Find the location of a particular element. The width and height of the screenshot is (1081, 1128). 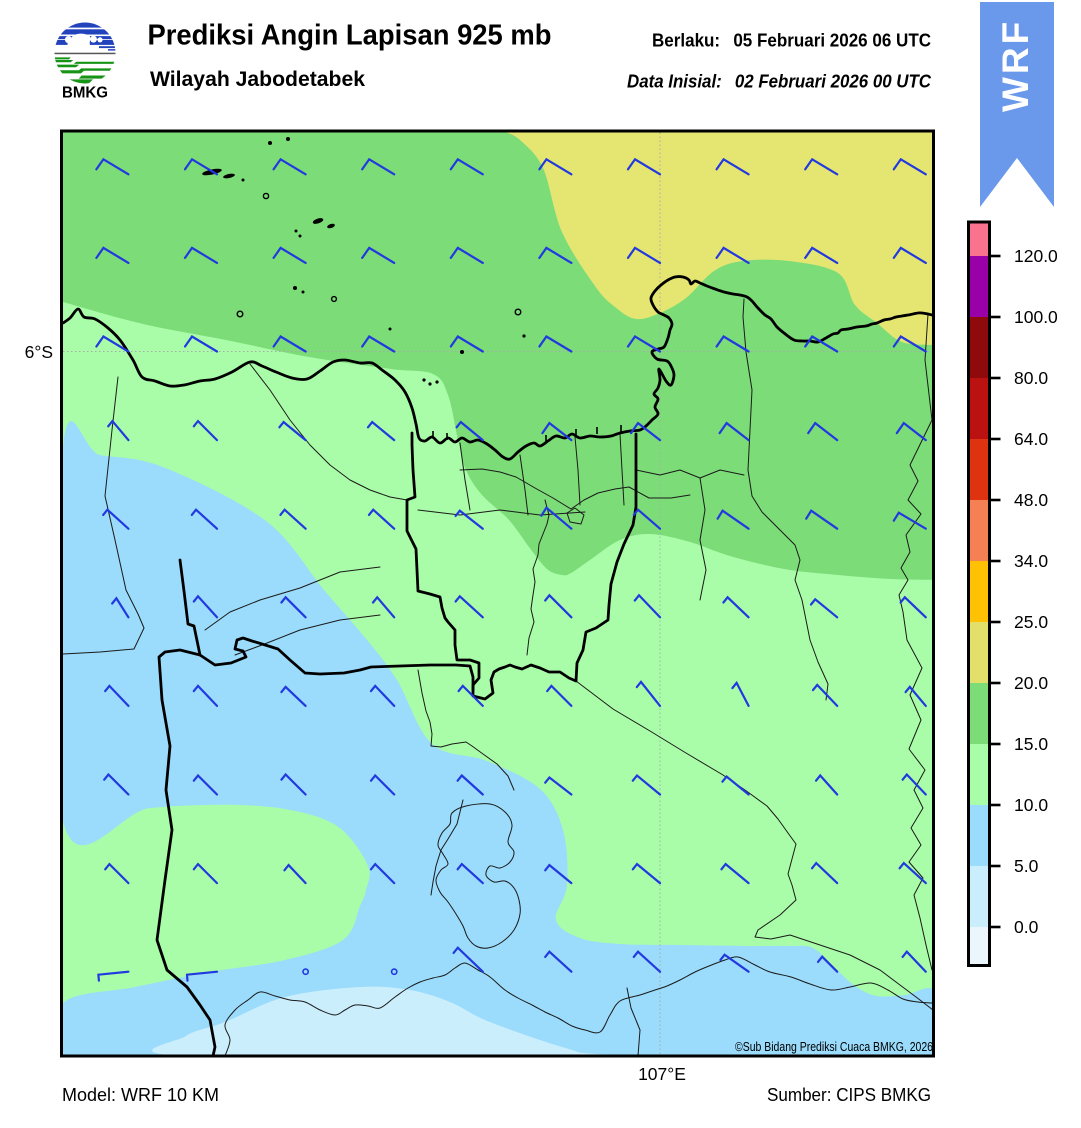

svg-text: 25.0 is located at coordinates (1031, 622).